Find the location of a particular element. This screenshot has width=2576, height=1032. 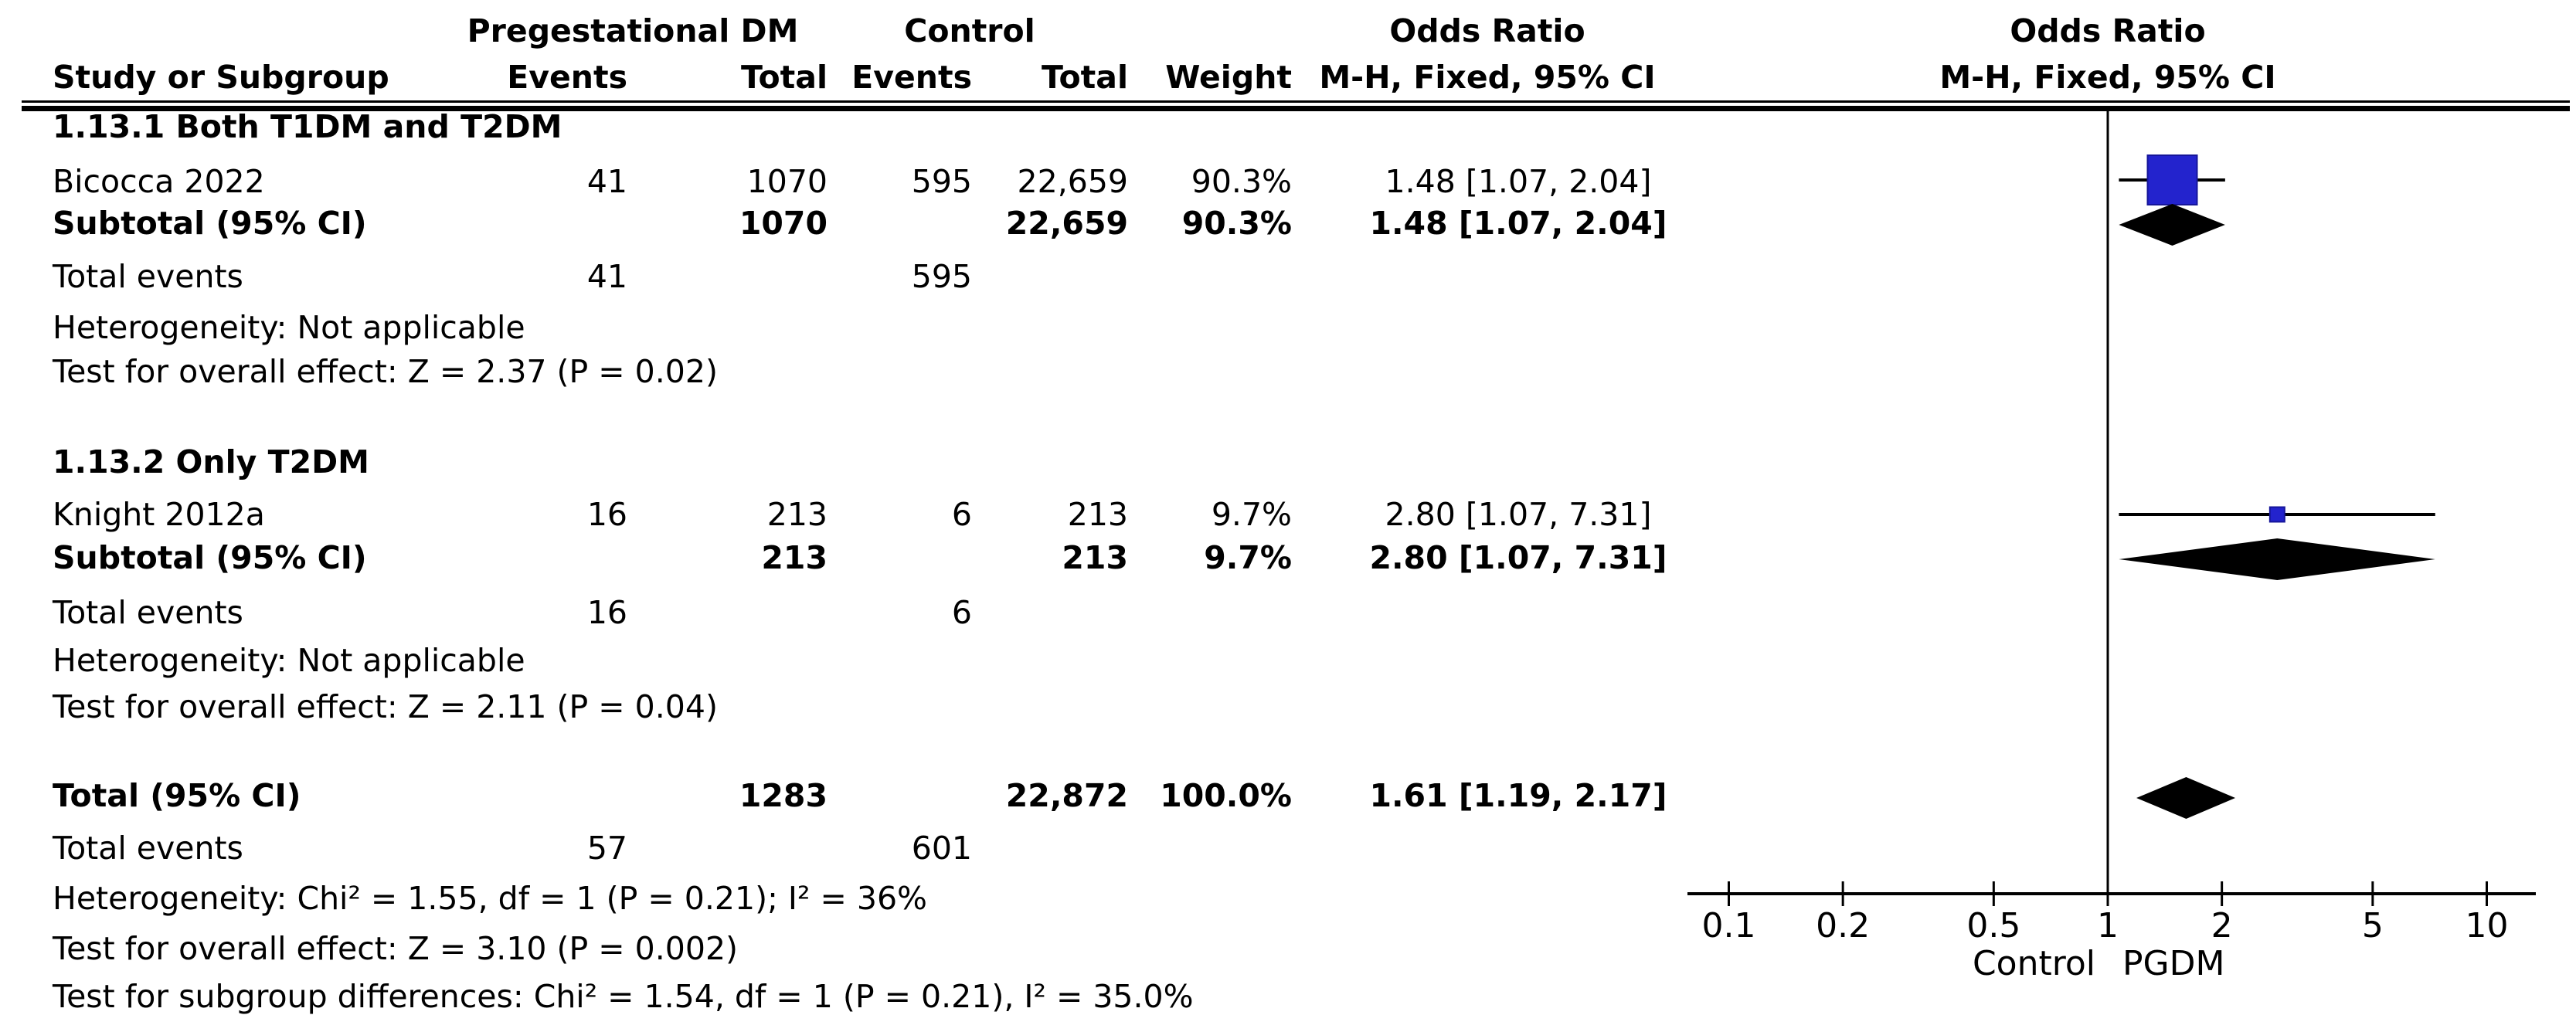

grand-total-label: Total (95% CI) is located at coordinates (177, 796).